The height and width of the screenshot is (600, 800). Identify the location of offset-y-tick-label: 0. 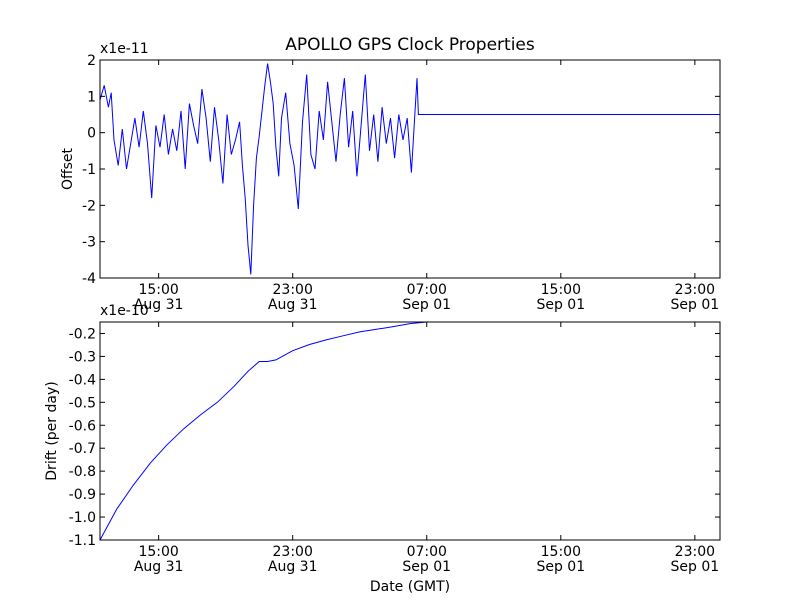
(91, 134).